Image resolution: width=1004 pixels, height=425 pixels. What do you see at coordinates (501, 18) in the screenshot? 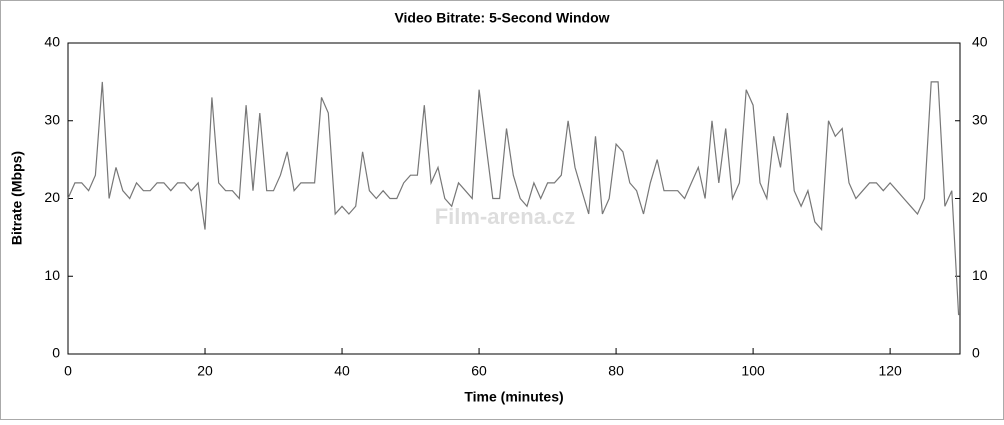
I see `chart-title: Video Bitrate: 5-Second Window` at bounding box center [501, 18].